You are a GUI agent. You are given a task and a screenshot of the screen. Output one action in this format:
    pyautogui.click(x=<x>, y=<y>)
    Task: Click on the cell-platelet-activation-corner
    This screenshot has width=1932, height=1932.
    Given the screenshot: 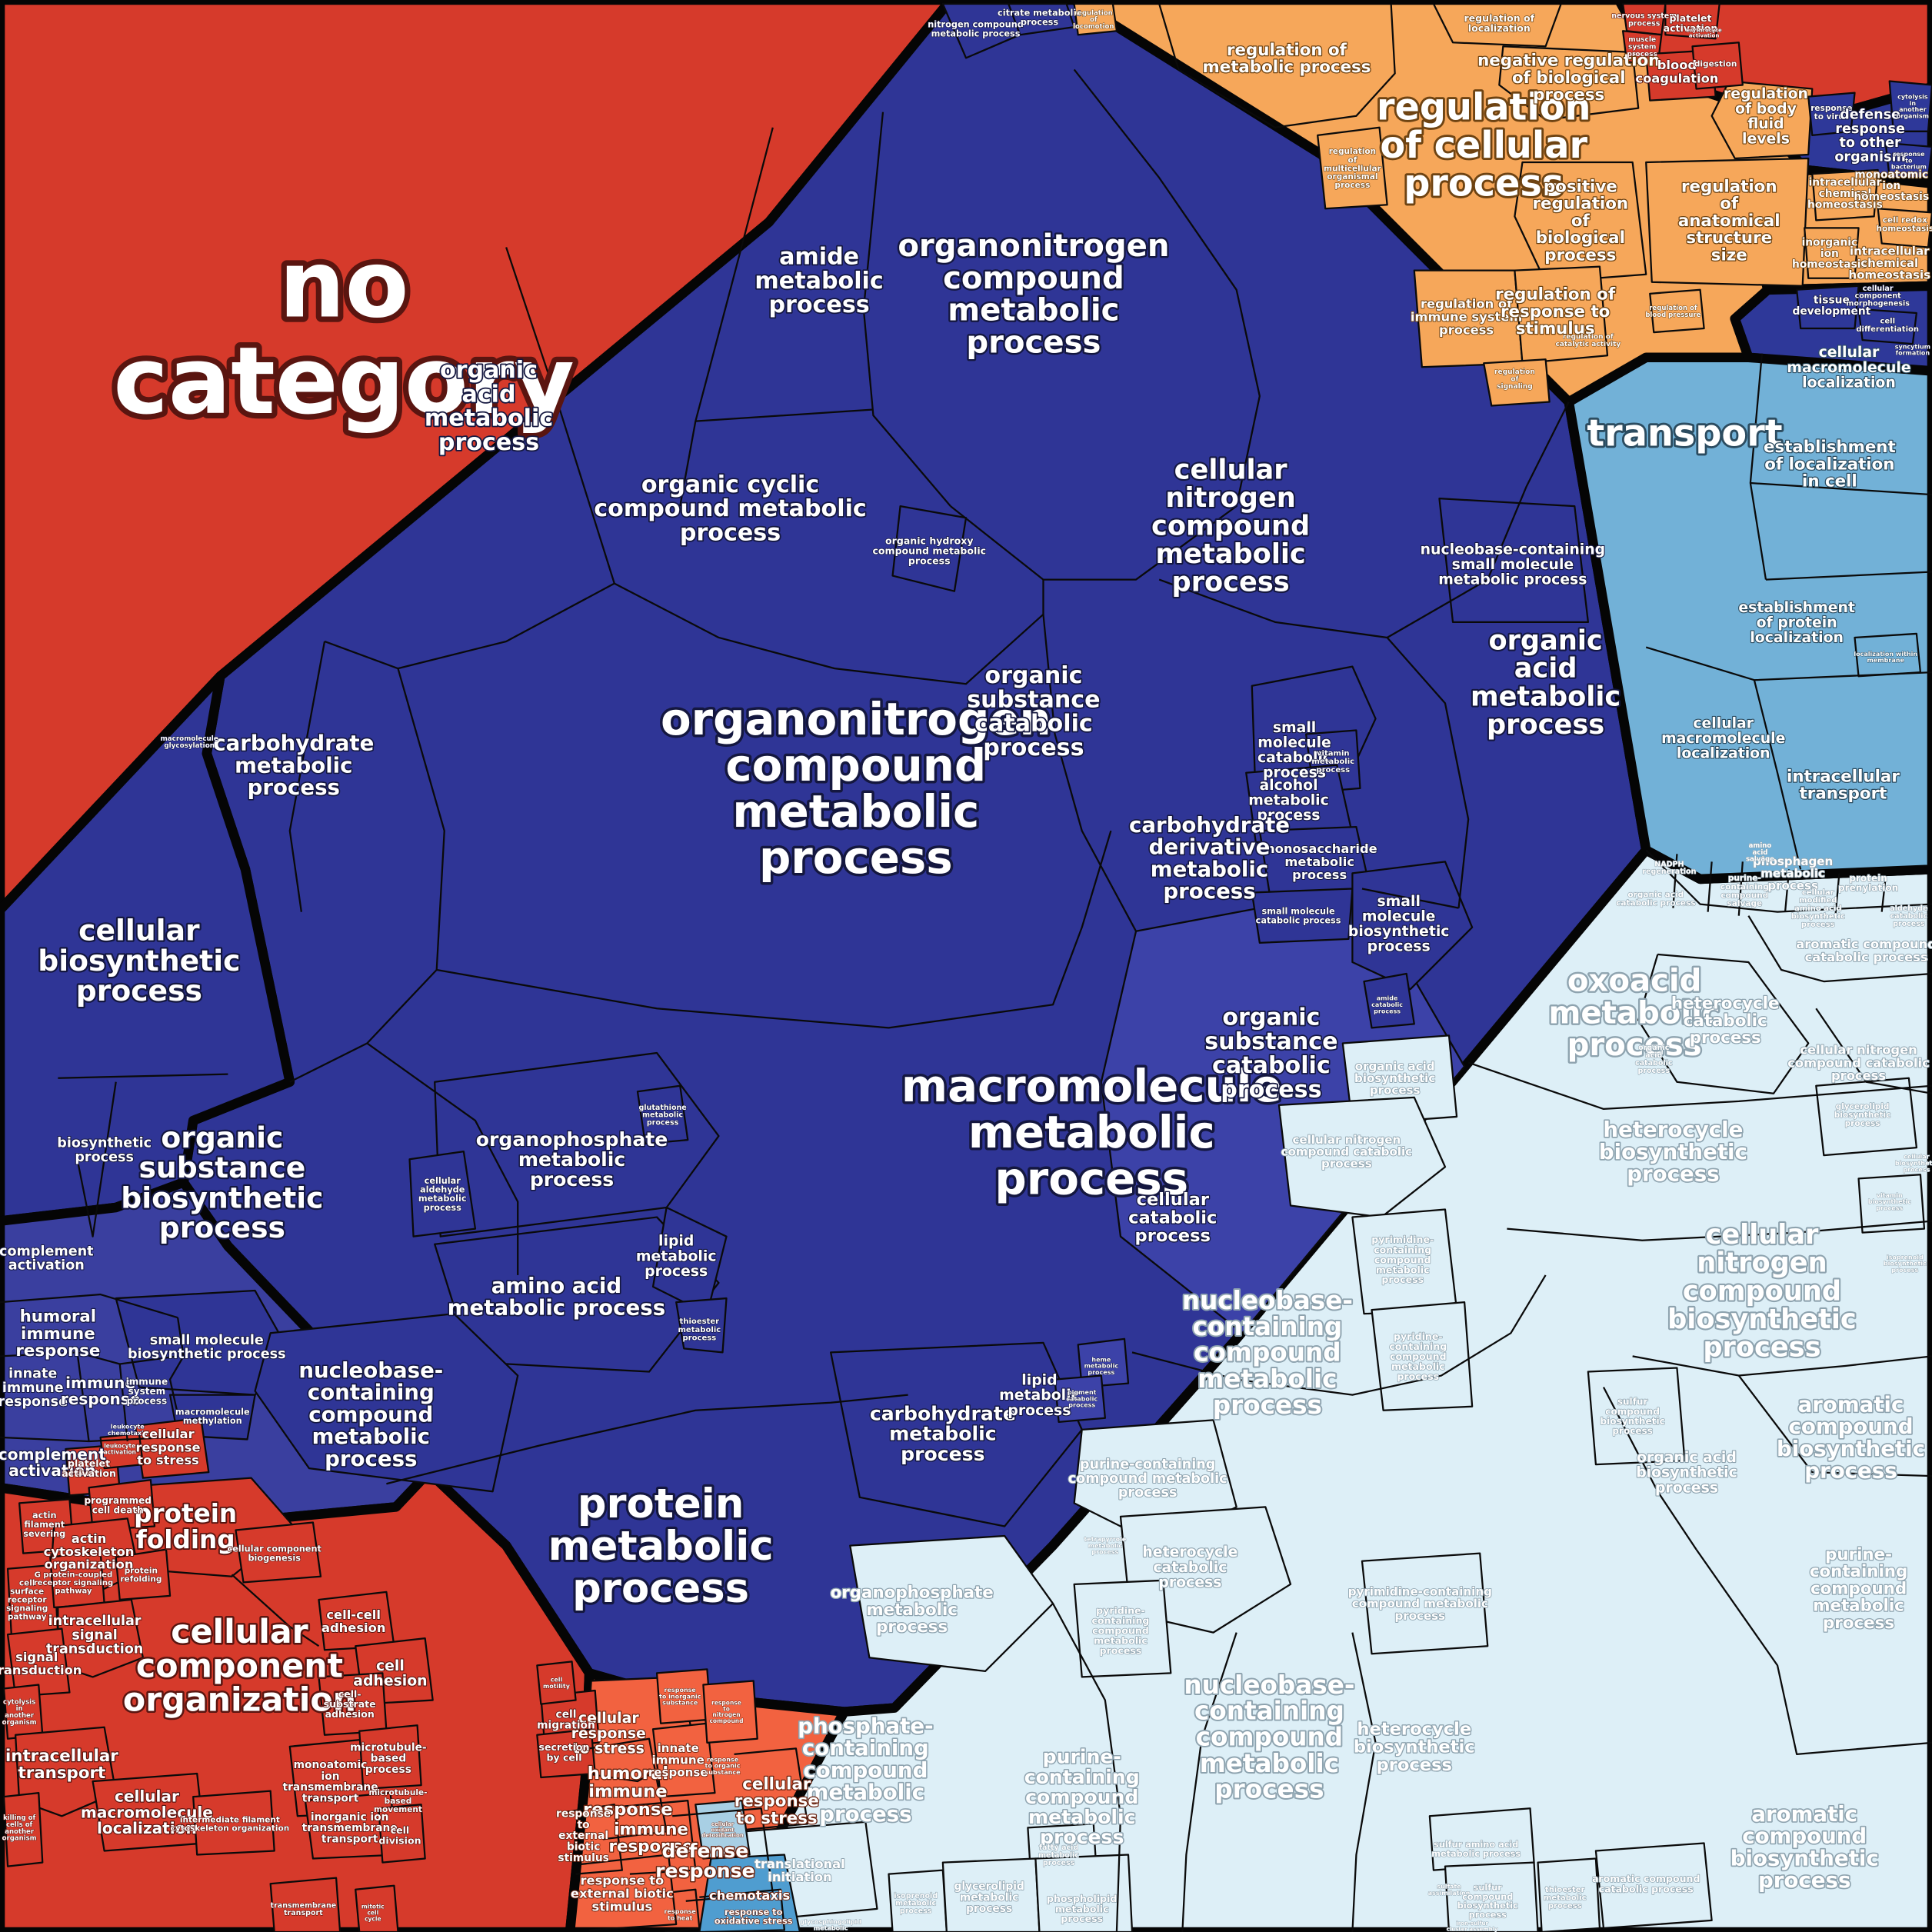 What is the action you would take?
    pyautogui.click(x=1692, y=21)
    